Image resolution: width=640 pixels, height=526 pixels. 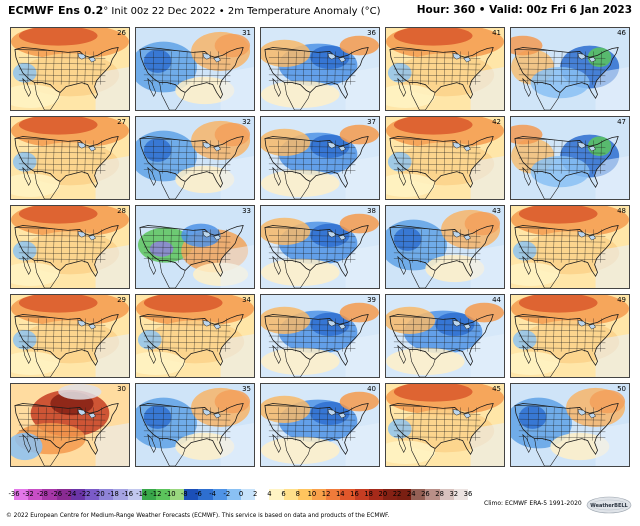 What do you see at coordinates (354, 494) in the screenshot?
I see `colorbar-tick: 16` at bounding box center [354, 494].